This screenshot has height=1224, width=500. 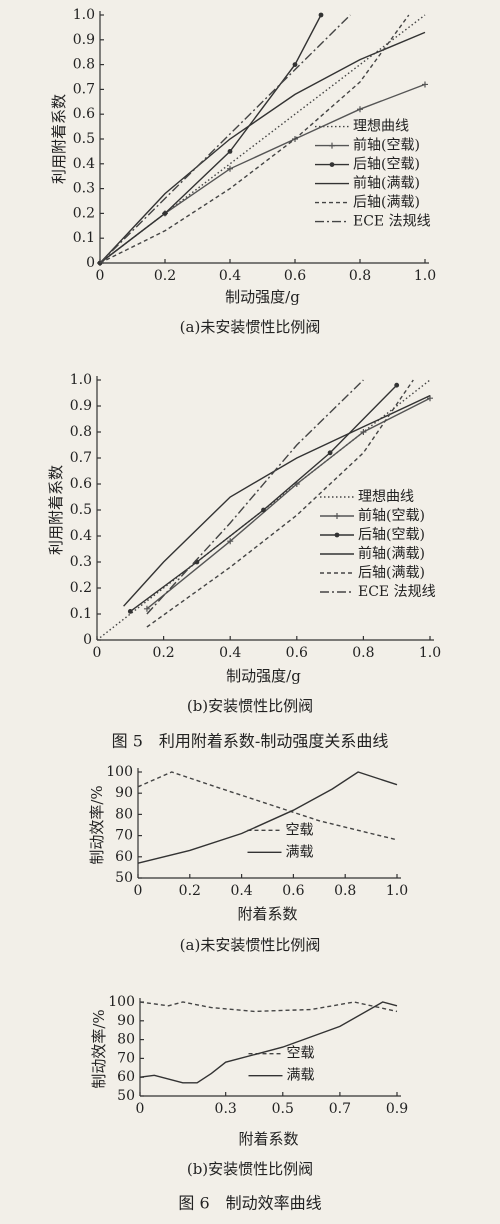 I want to click on caption: (b)安装惯性比例阀, so click(x=250, y=1169).